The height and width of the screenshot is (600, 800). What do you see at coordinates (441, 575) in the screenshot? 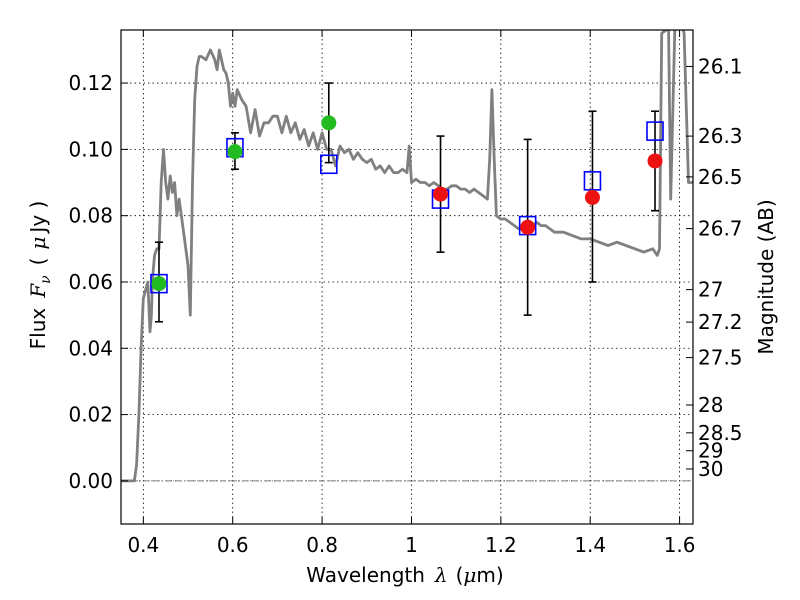
I see `x-axis-lambda: λ` at bounding box center [441, 575].